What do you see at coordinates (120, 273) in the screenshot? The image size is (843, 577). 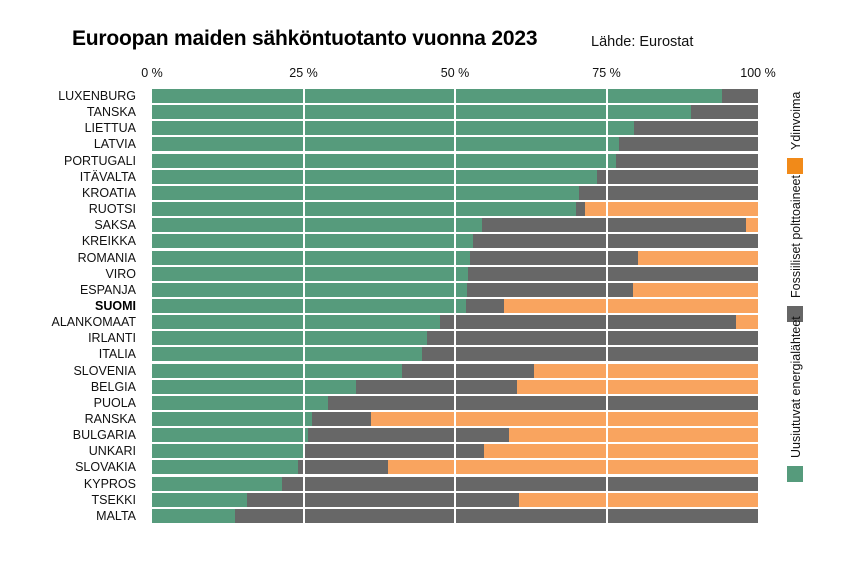 I see `country-label: VIRO` at bounding box center [120, 273].